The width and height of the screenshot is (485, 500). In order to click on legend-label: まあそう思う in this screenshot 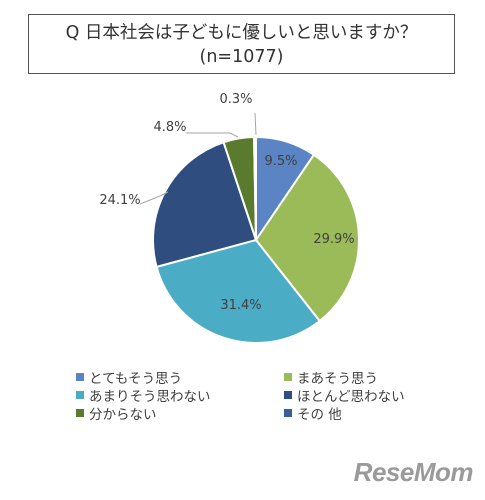, I will do `click(337, 379)`.